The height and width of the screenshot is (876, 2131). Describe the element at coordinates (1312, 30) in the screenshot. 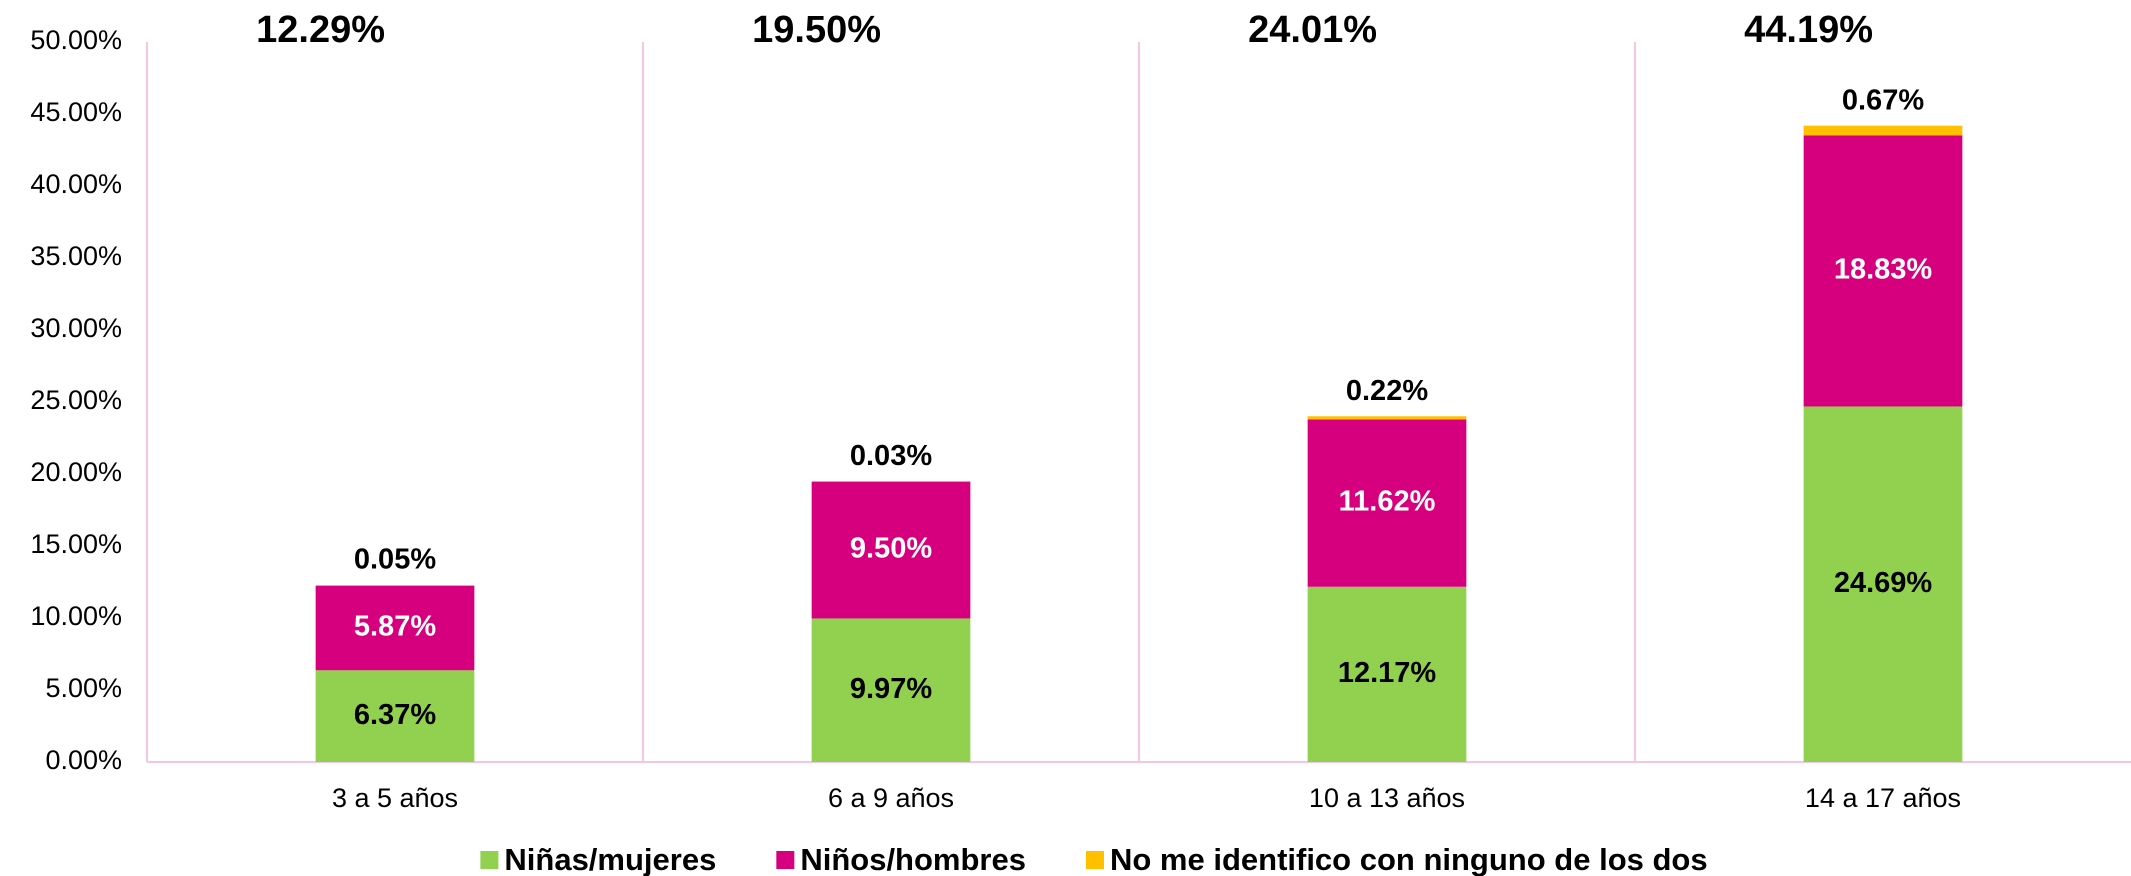

I see `total-label: 24.01%` at that location.